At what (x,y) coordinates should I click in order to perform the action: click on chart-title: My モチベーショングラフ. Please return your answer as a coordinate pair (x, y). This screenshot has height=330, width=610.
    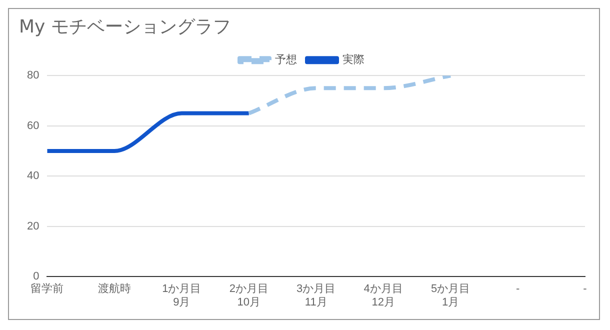
    Looking at the image, I should click on (125, 27).